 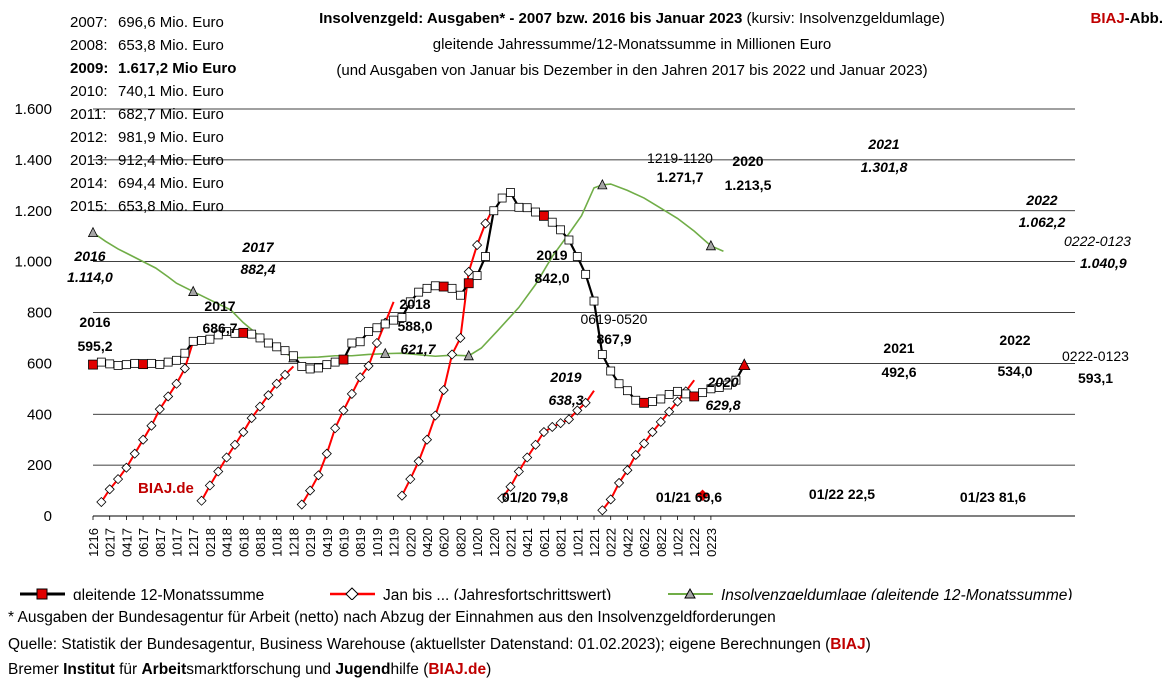 What do you see at coordinates (711, 542) in the screenshot?
I see `x-tick-label: 0223` at bounding box center [711, 542].